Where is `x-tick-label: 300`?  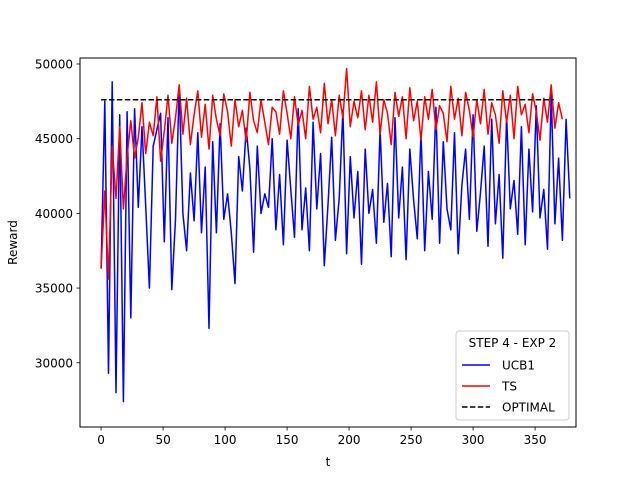
x-tick-label: 300 is located at coordinates (473, 440).